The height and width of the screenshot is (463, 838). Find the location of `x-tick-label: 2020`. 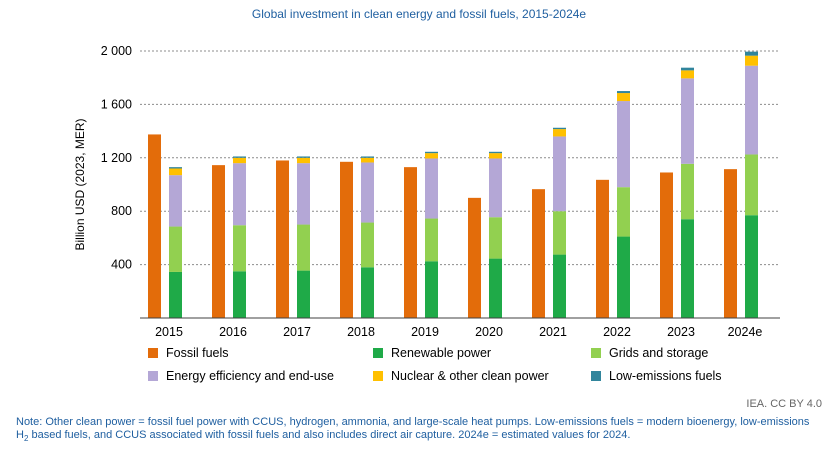

x-tick-label: 2020 is located at coordinates (489, 332).